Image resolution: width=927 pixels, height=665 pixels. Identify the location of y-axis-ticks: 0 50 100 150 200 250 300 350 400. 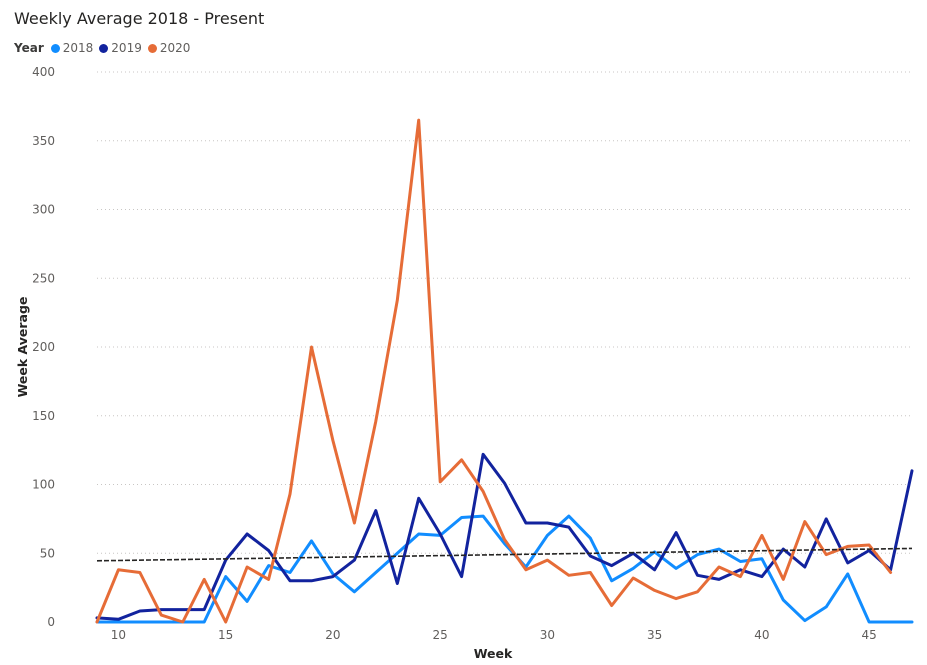
(43, 347).